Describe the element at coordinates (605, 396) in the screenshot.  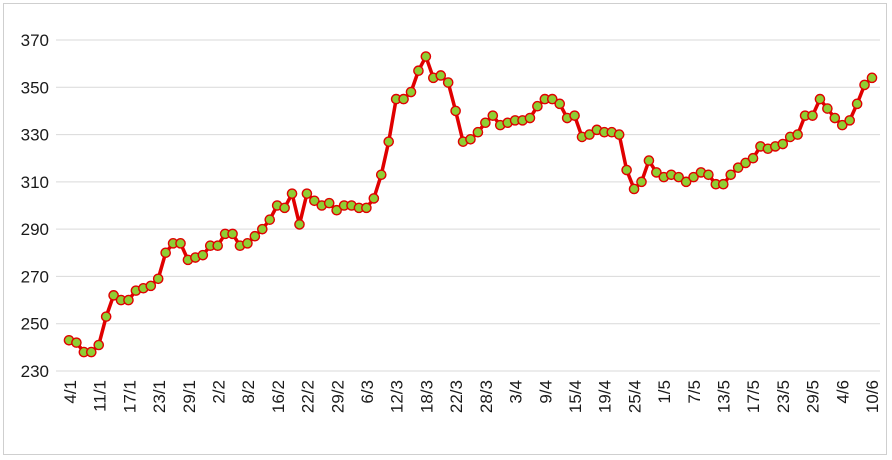
I see `x-tick-label: 19/4` at that location.